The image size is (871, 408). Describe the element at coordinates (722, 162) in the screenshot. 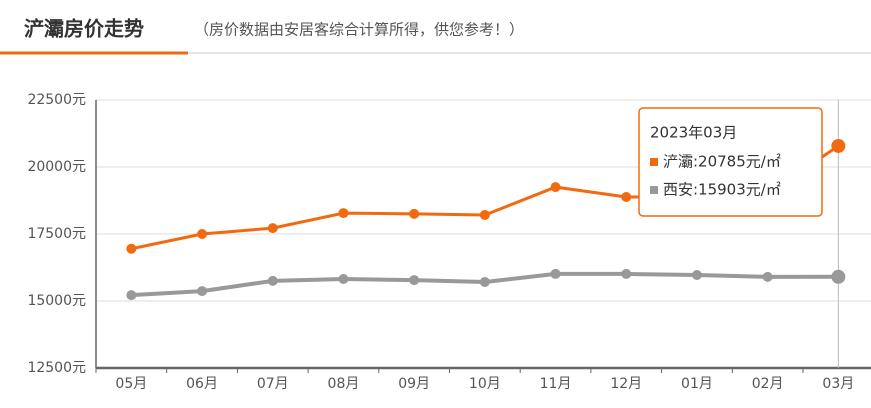

I see `tooltip-item: 浐灞:20785元/㎡` at that location.